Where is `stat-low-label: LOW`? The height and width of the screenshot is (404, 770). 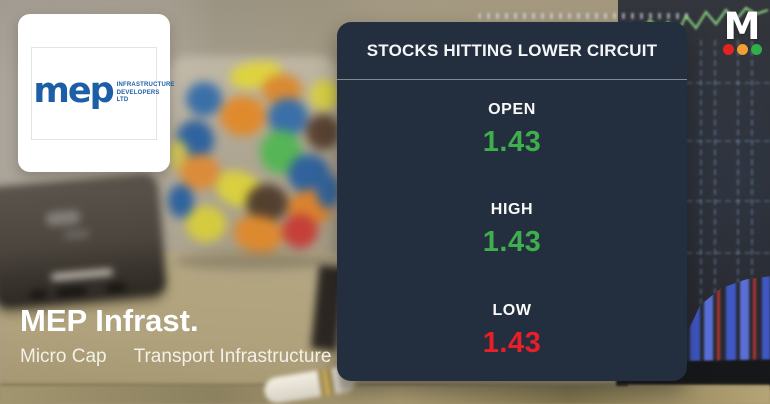 stat-low-label: LOW is located at coordinates (512, 310).